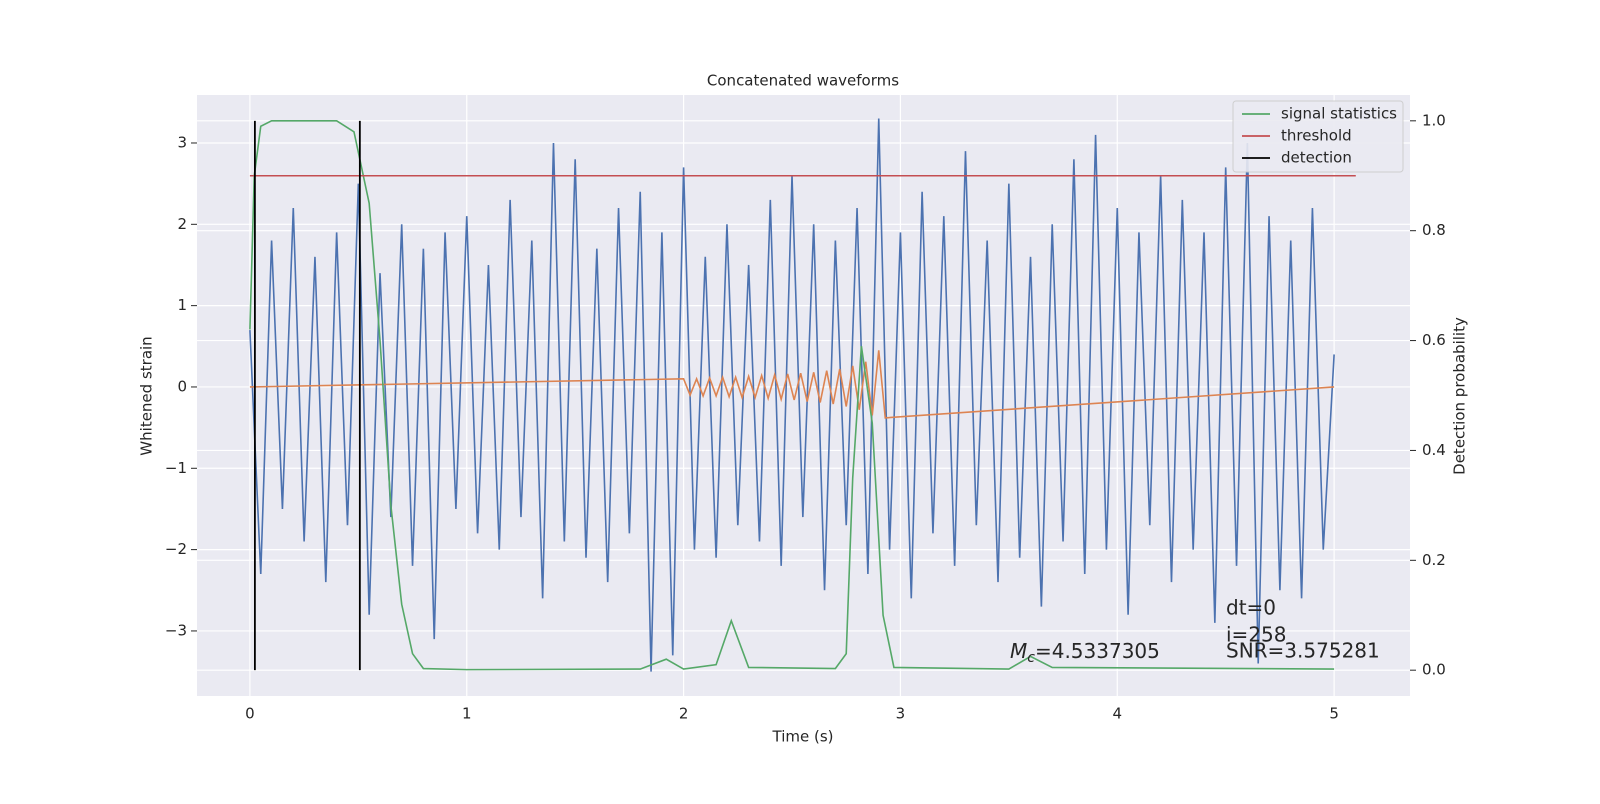 The image size is (1600, 804). I want to click on annotation-part: =4.5337305, so click(1097, 651).